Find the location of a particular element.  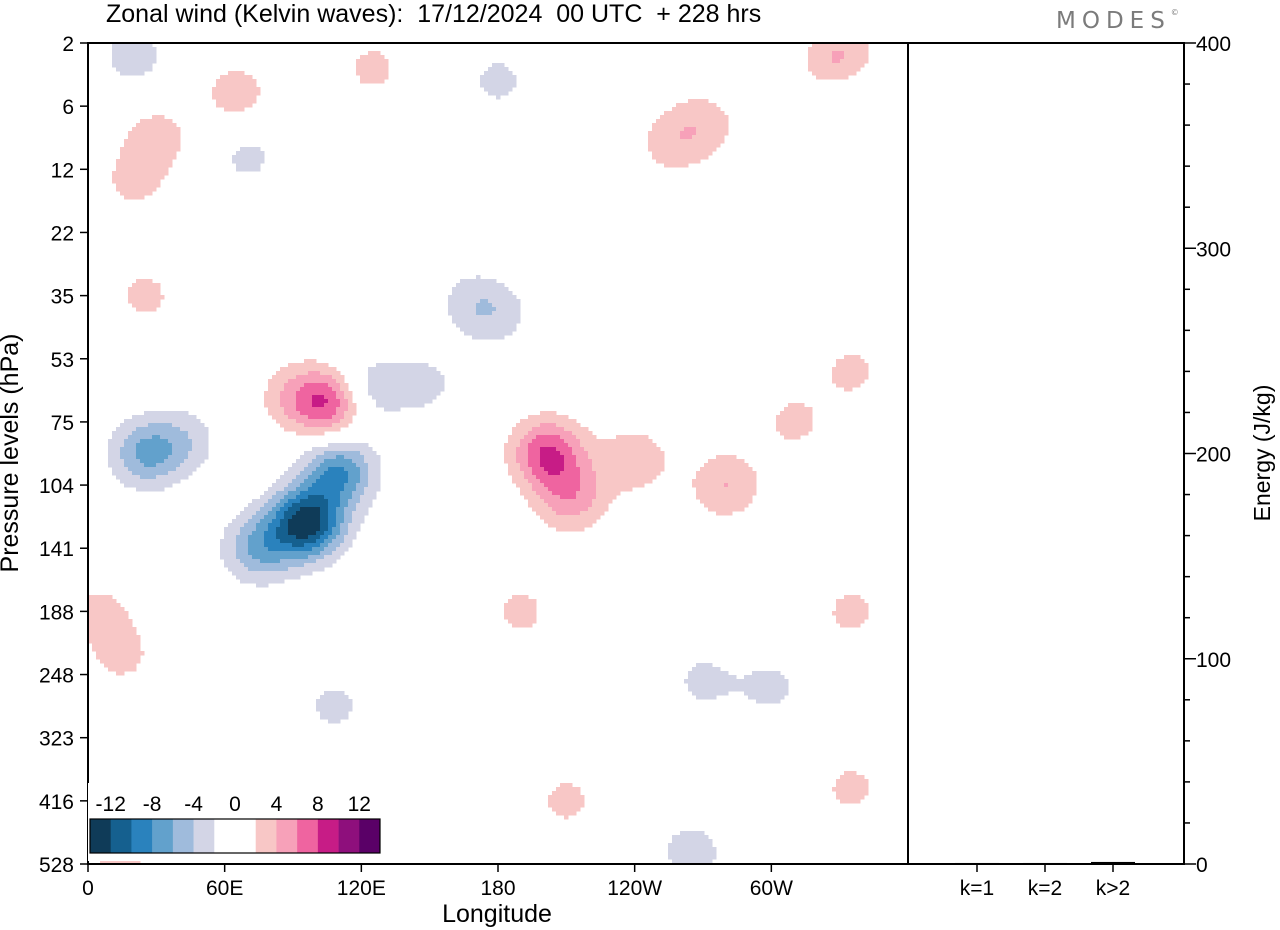

colorbar-frame is located at coordinates (235, 836).